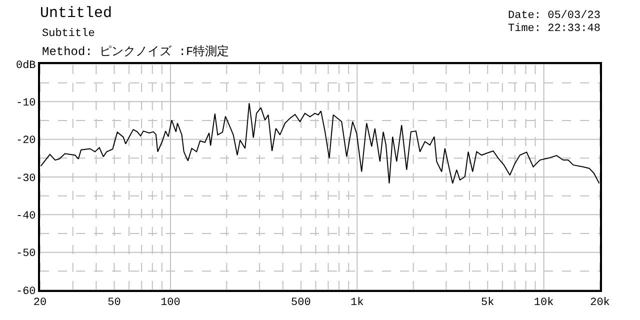  I want to click on y-tick-label: -50, so click(26, 254).